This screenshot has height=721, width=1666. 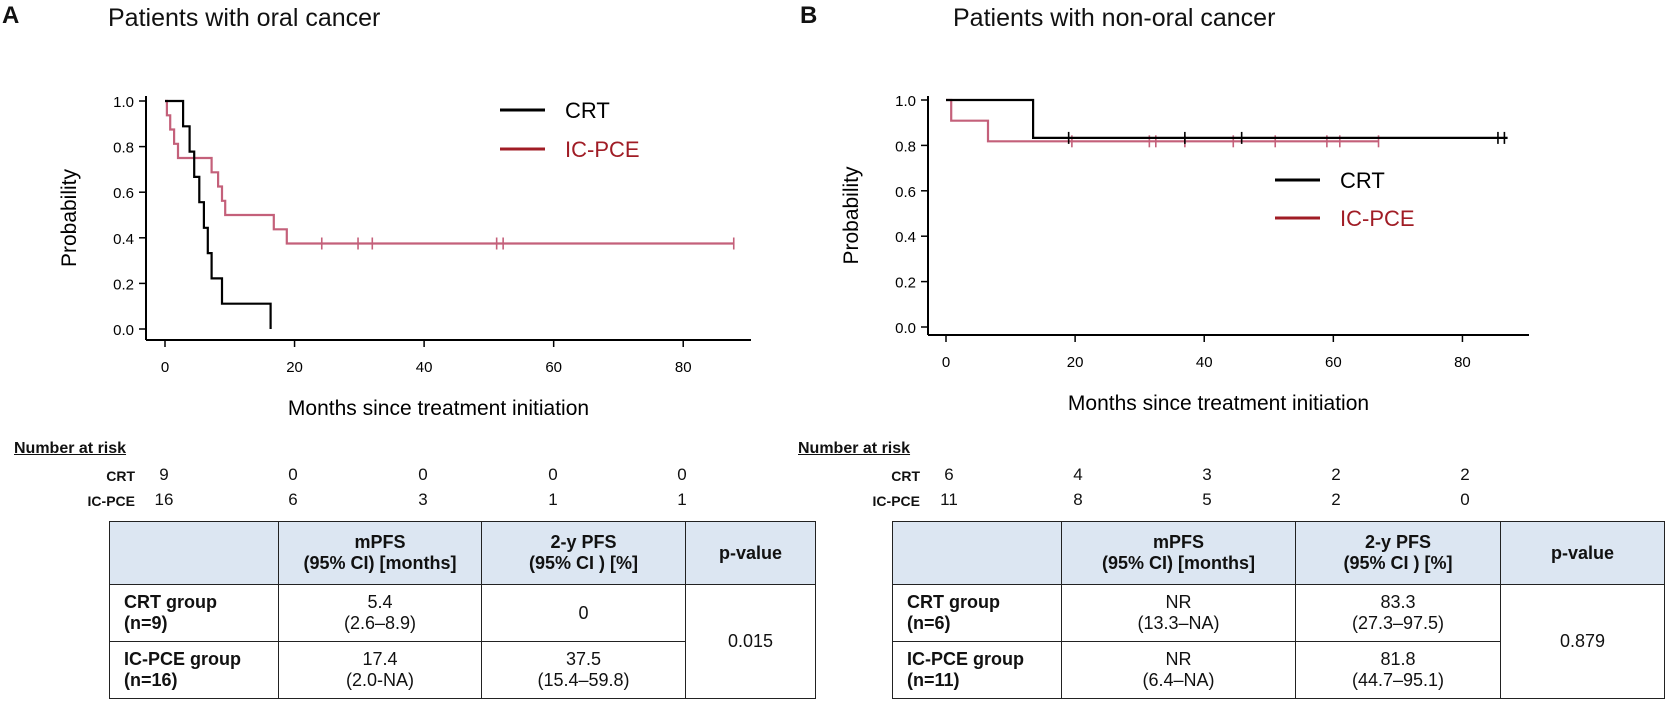 I want to click on panel-label: B, so click(x=809, y=15).